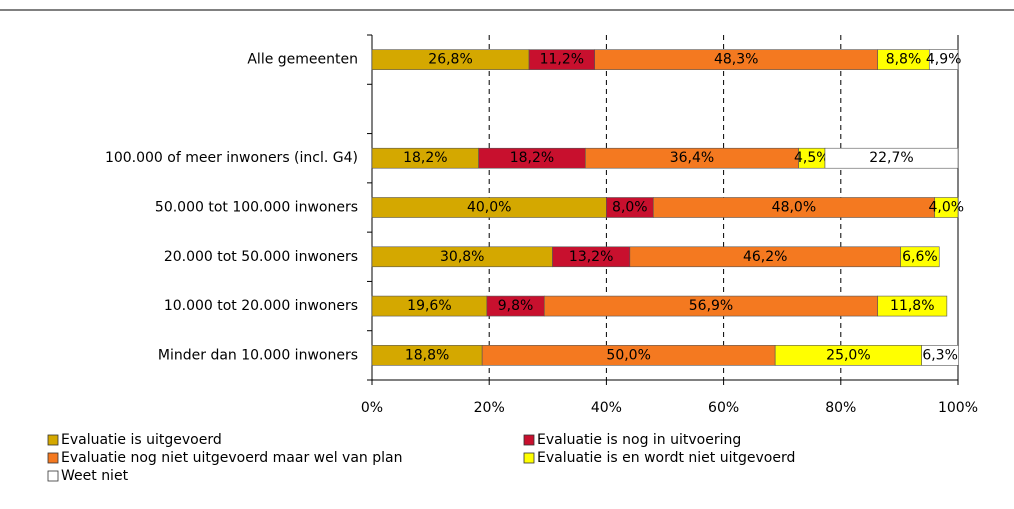  I want to click on data-label: 9,8%, so click(516, 306).